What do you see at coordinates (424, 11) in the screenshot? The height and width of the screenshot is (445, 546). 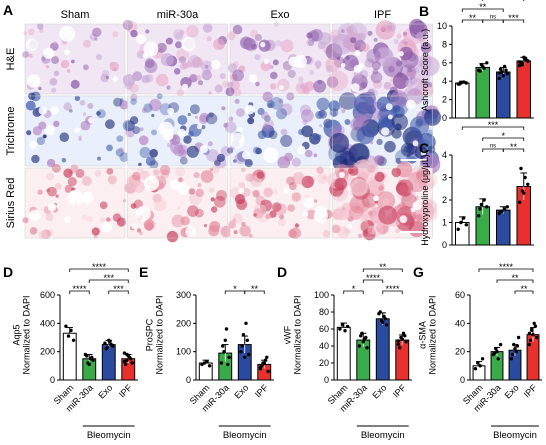 I see `panel-label-b: B` at bounding box center [424, 11].